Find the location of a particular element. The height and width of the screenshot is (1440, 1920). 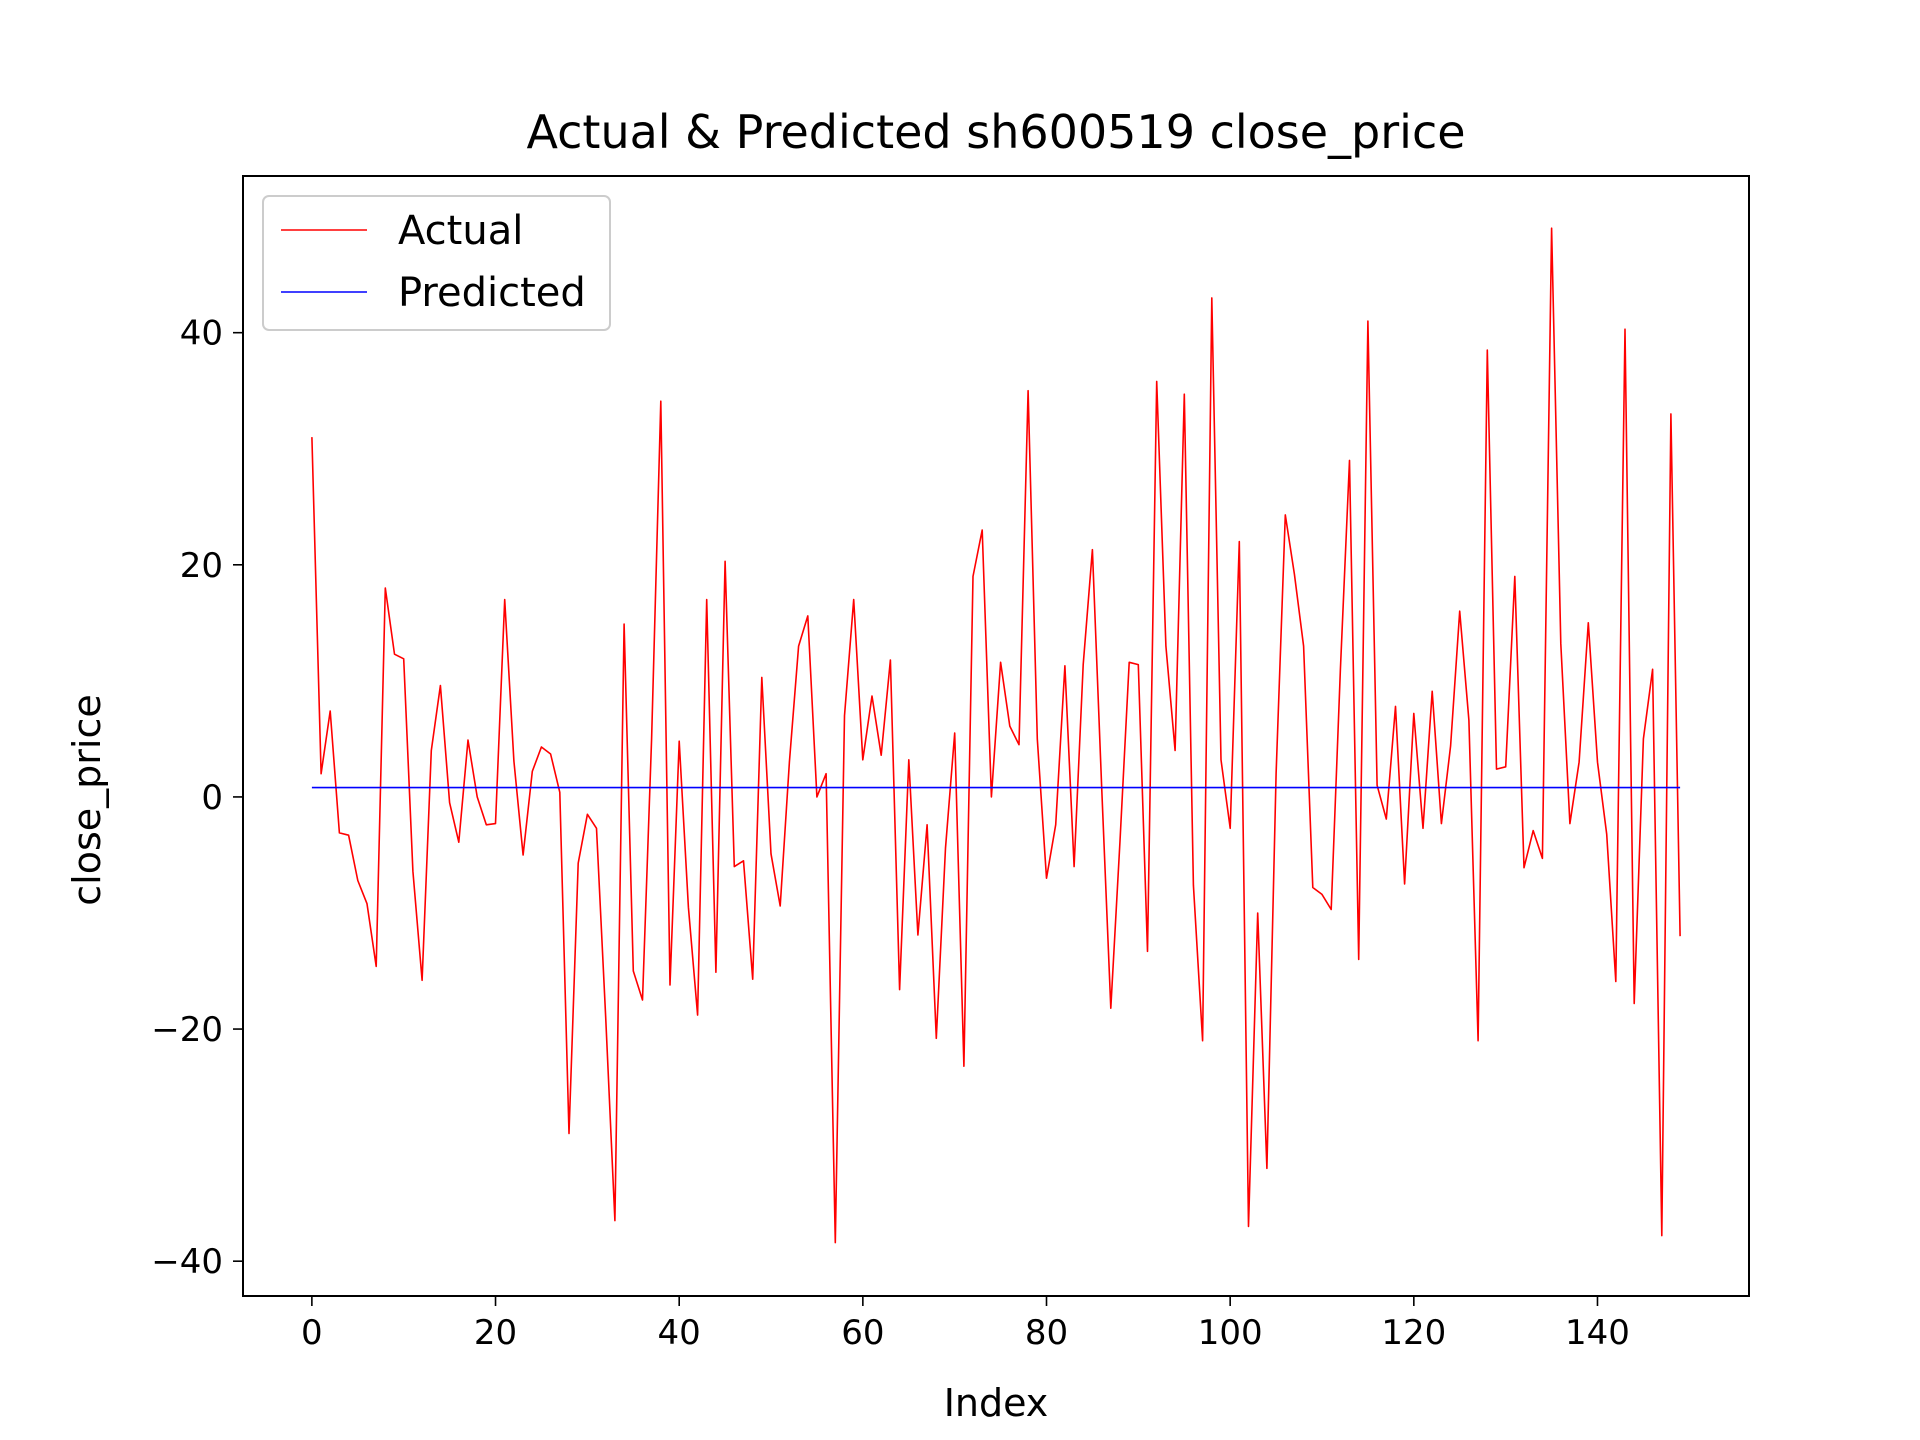

x-tick-label: 140 is located at coordinates (1597, 1333).